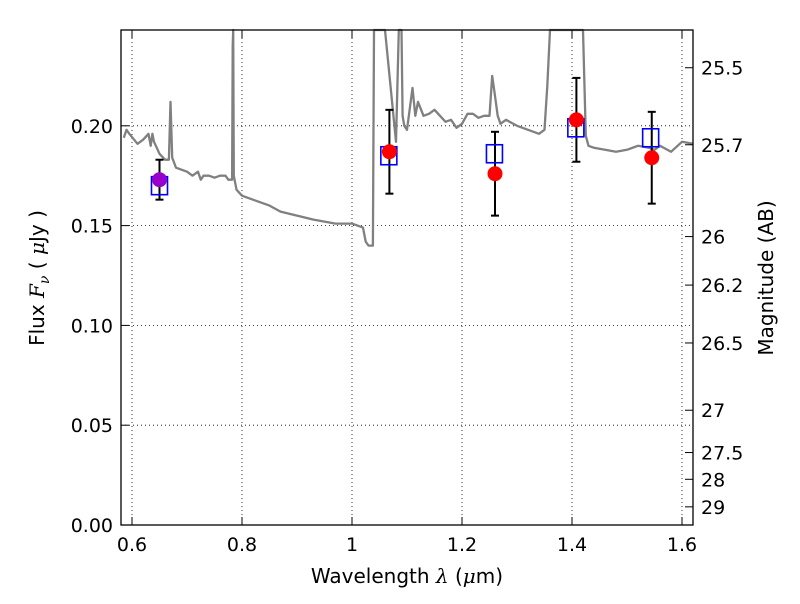  Describe the element at coordinates (459, 576) in the screenshot. I see `x-axis-unit-open: (` at that location.